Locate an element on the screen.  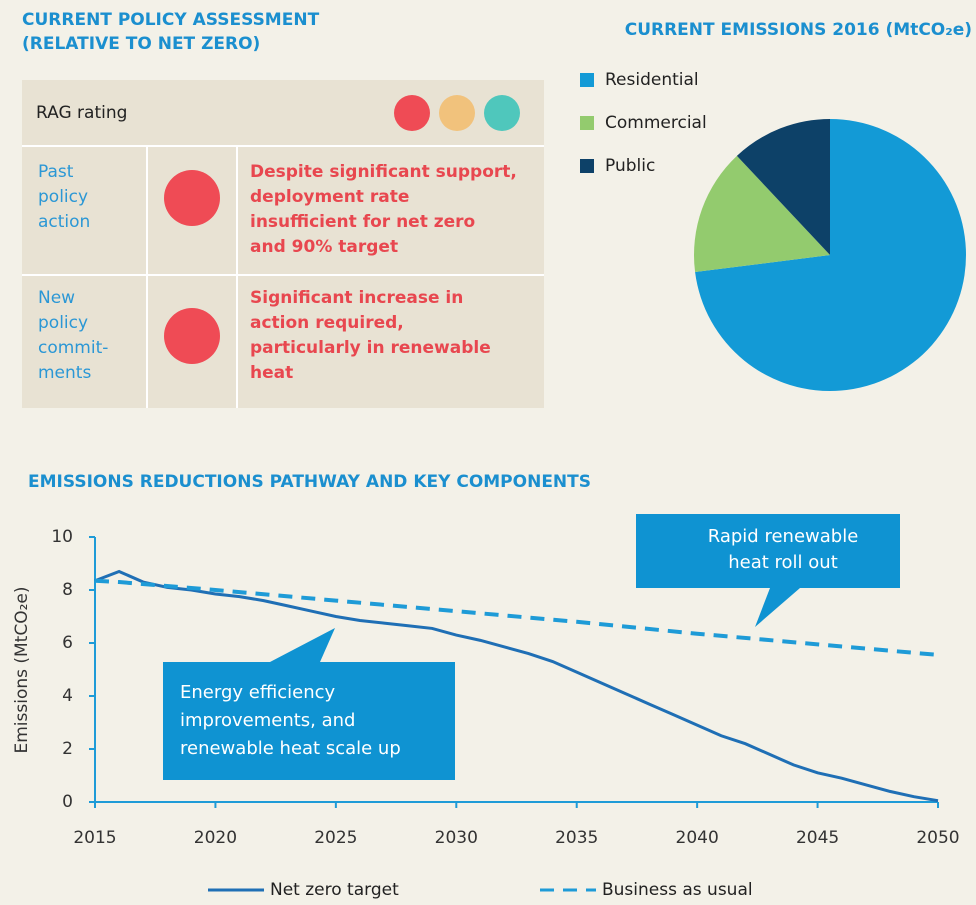
y-tick-label: 4 is located at coordinates (67, 696).